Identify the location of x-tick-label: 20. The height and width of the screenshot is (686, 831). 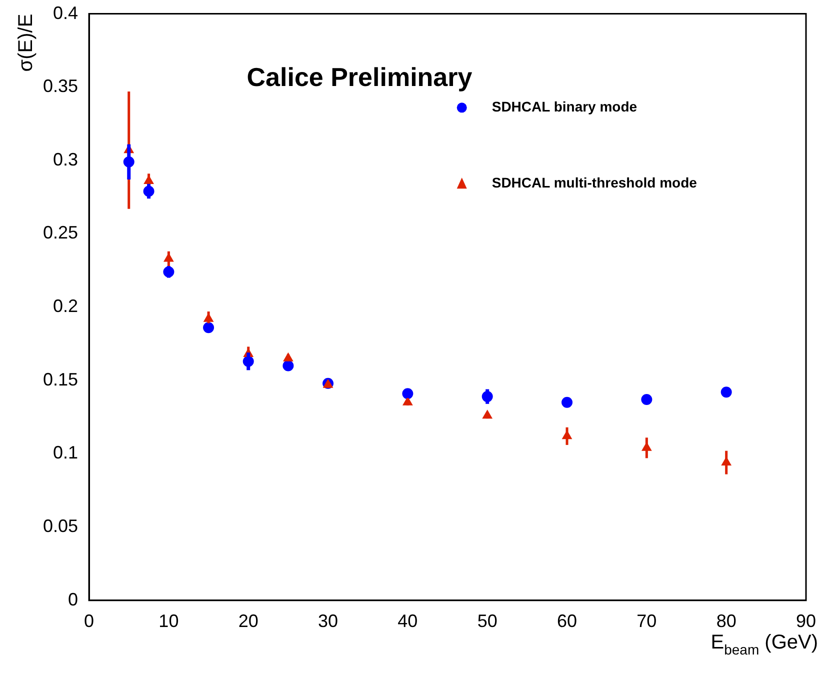
(248, 621).